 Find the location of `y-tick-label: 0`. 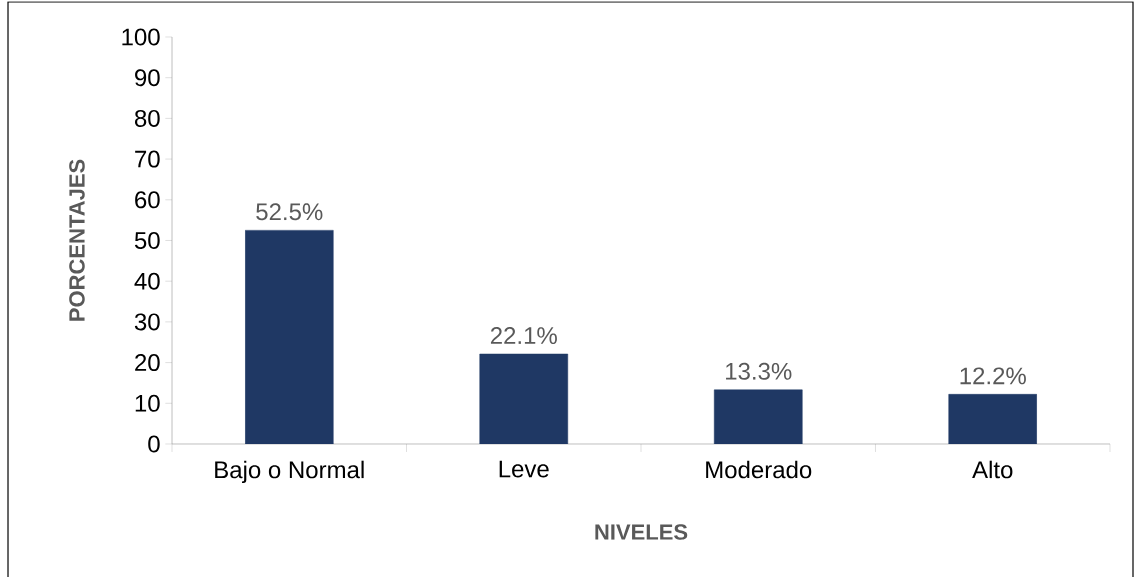

y-tick-label: 0 is located at coordinates (154, 444).